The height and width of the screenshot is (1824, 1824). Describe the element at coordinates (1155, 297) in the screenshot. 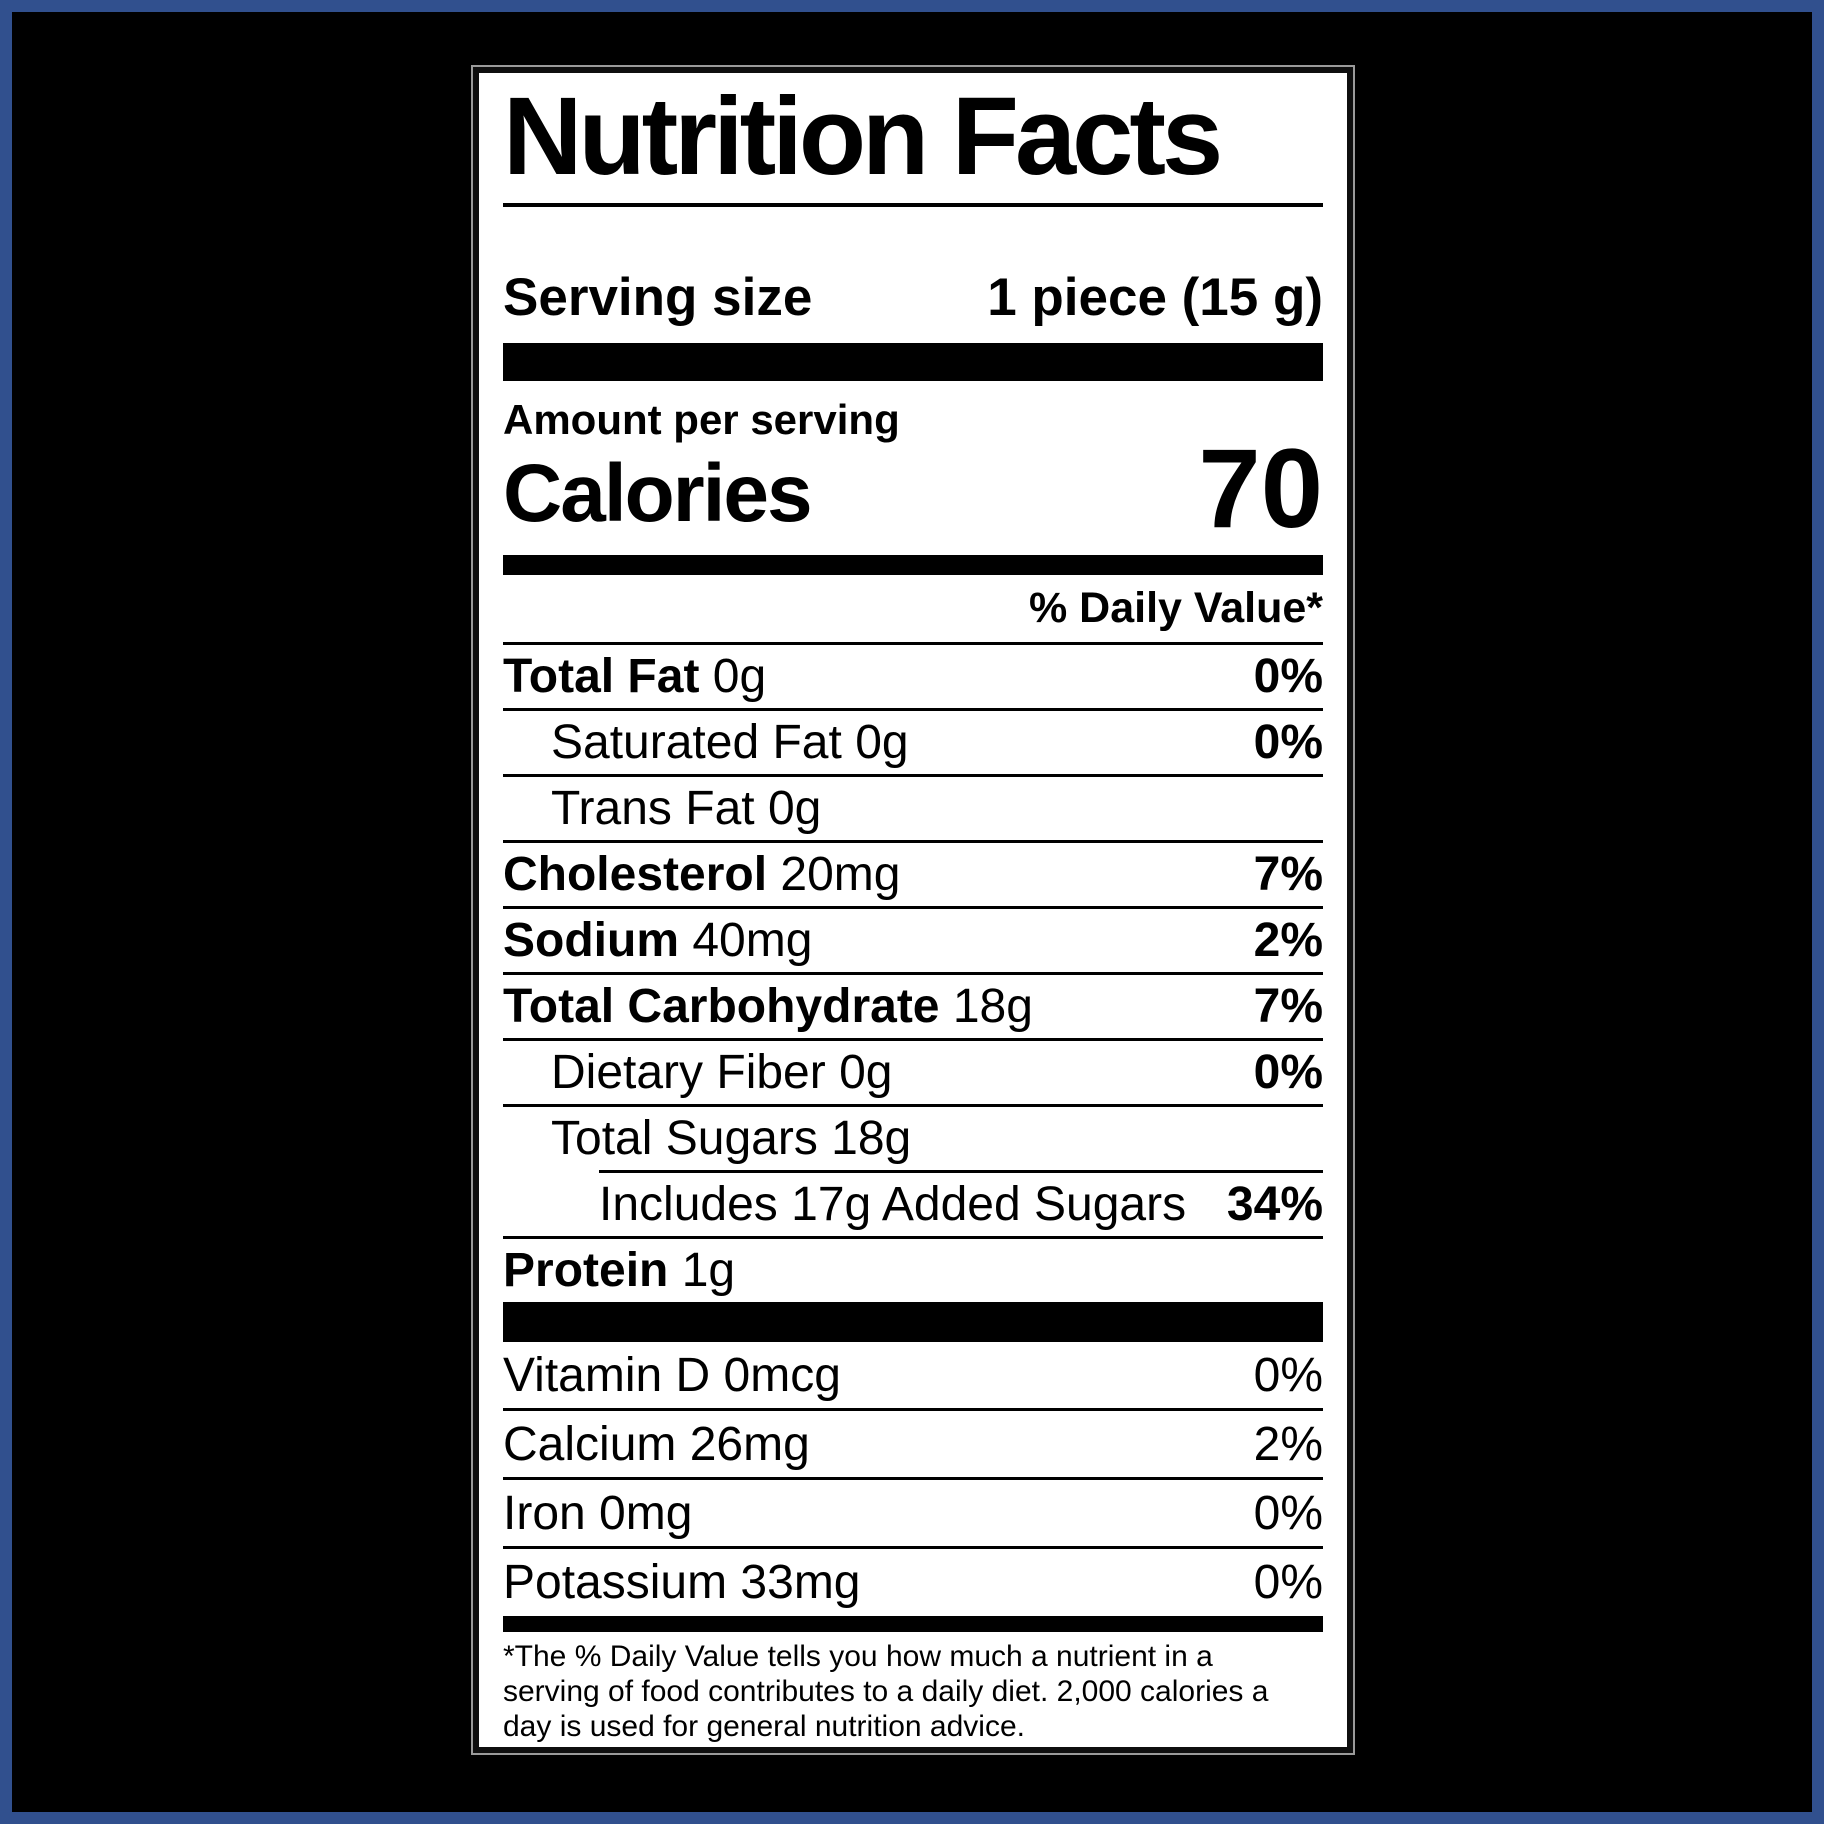

I see `serving-size-value: 1 piece (15 g)` at that location.